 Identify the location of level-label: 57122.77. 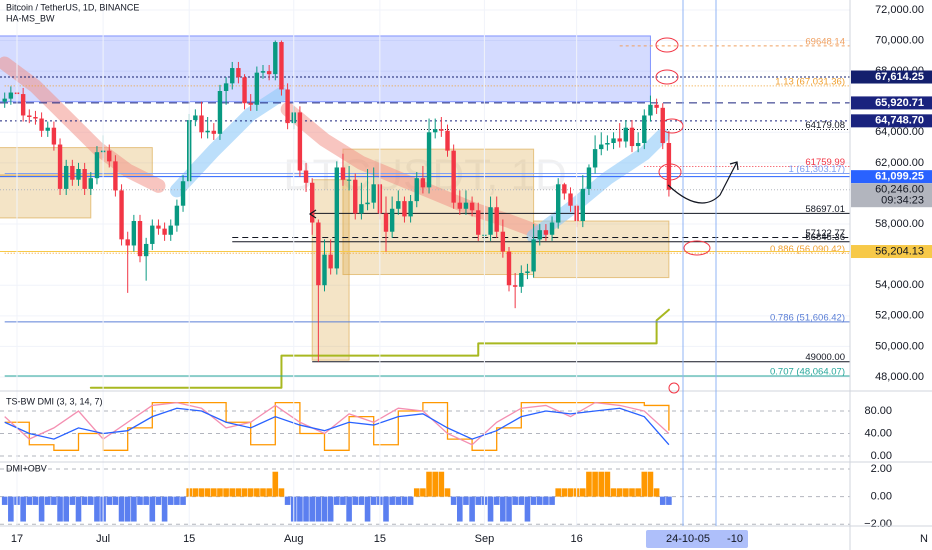
(825, 233).